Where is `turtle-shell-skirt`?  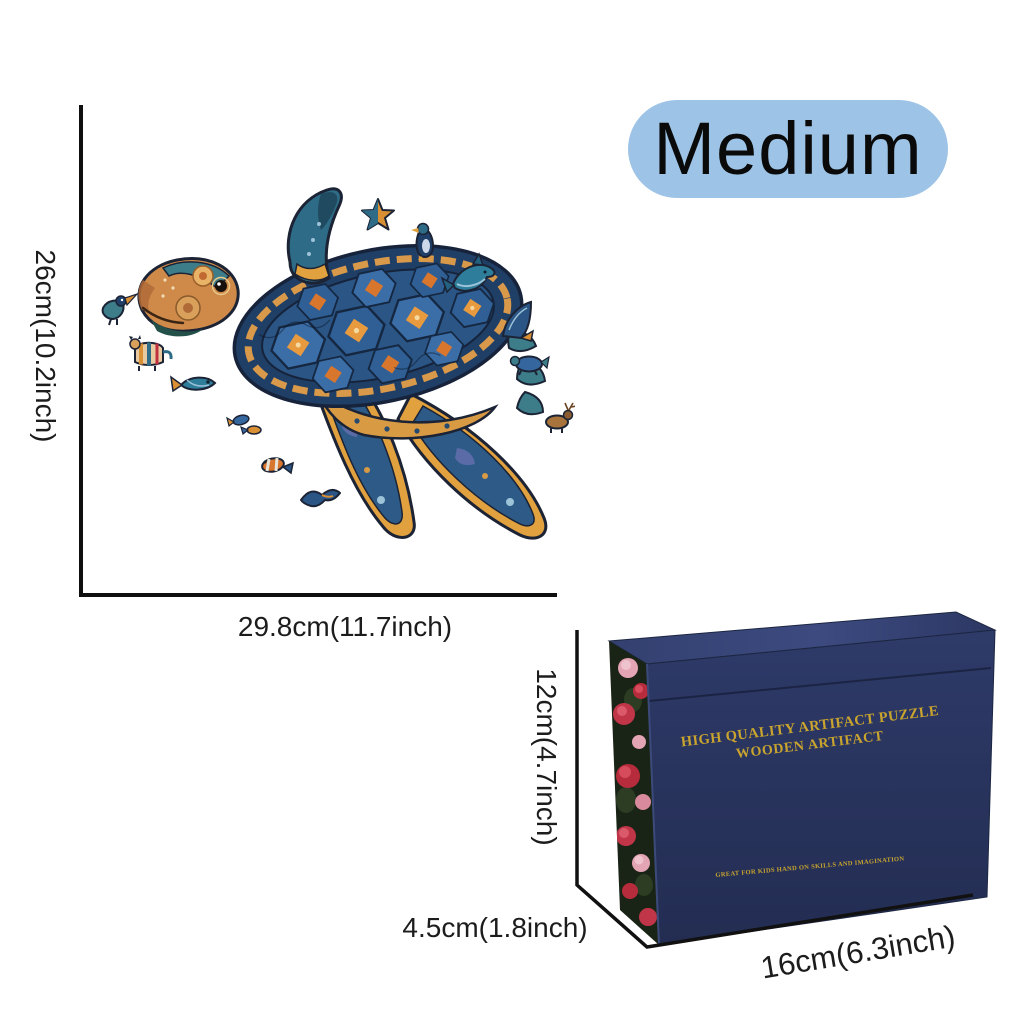
turtle-shell-skirt is located at coordinates (527, 373).